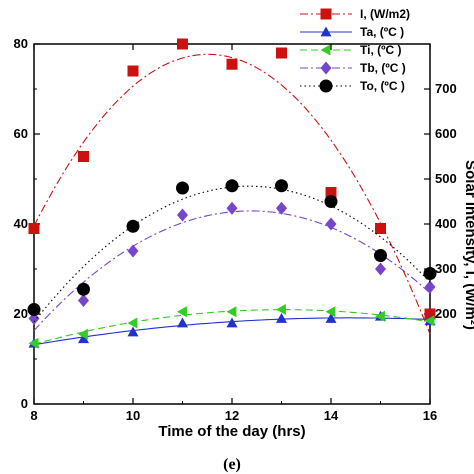  Describe the element at coordinates (352, 86) in the screenshot. I see `legend-item: To, (ºC )` at that location.